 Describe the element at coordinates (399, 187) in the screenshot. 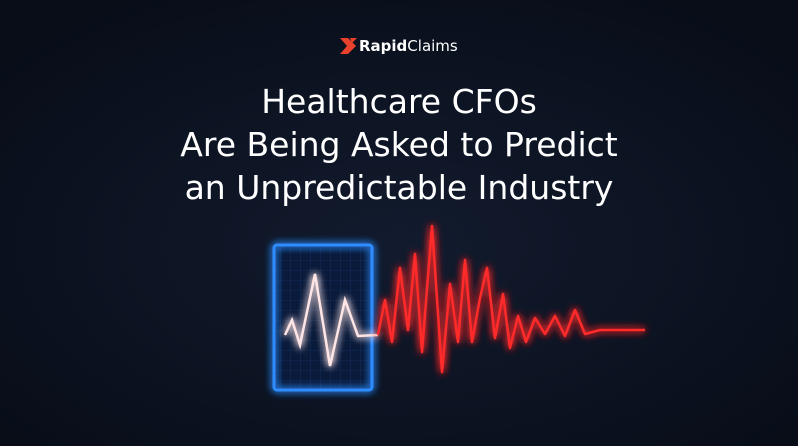

I see `title-line: an Unpredictable Industry` at that location.